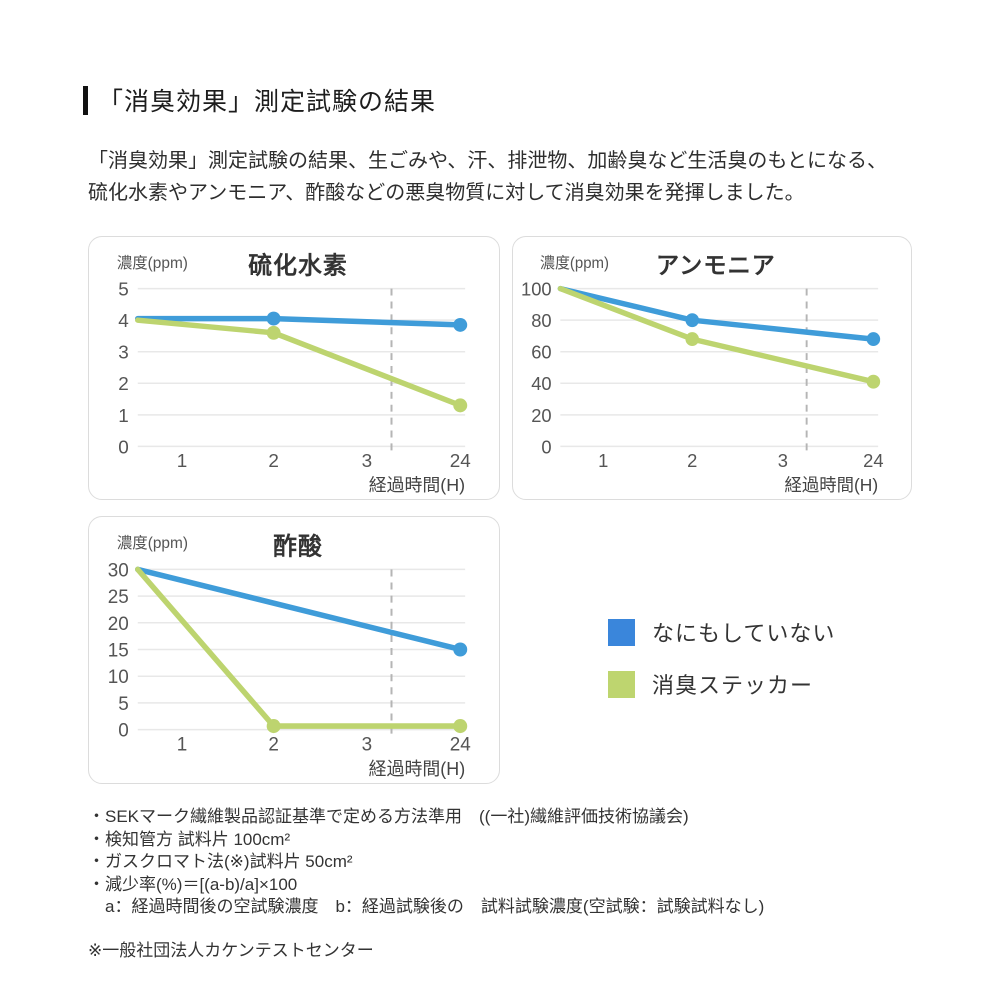 The image size is (1000, 1000). What do you see at coordinates (118, 677) in the screenshot?
I see `y-tick-label: 10` at bounding box center [118, 677].